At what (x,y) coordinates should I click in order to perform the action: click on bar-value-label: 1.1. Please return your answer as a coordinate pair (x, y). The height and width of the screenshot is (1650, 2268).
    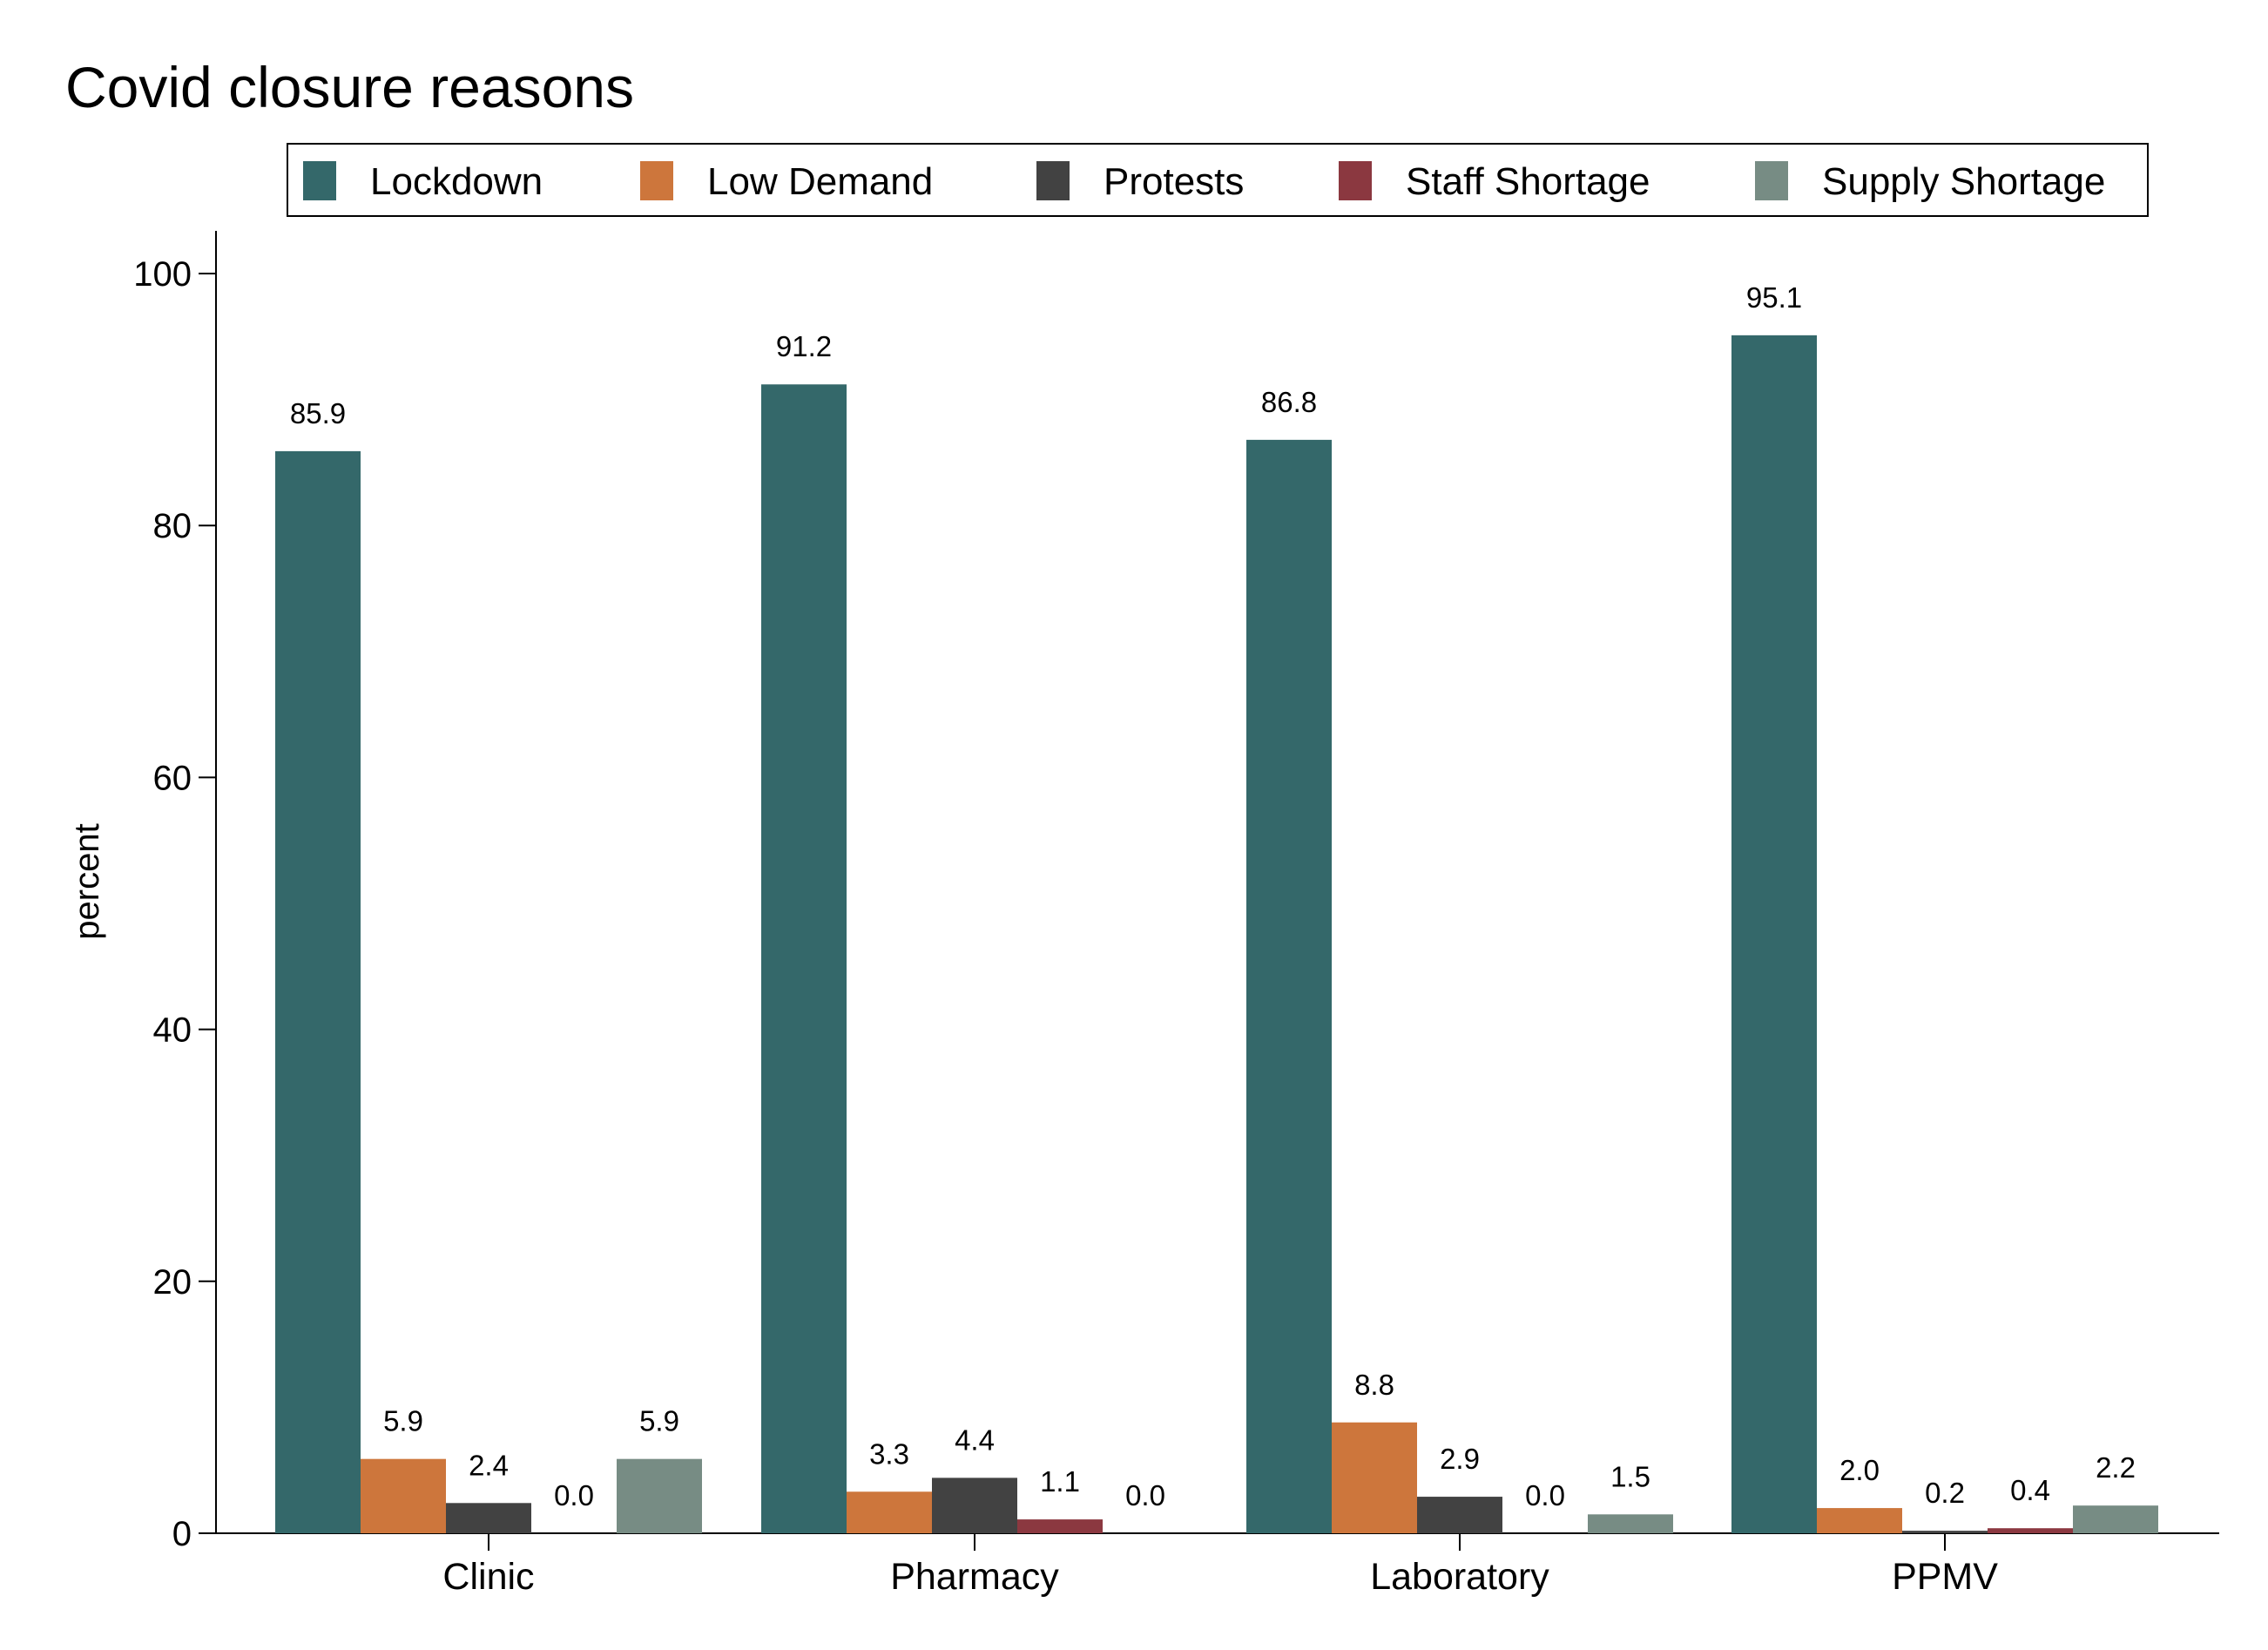
    Looking at the image, I should click on (1060, 1481).